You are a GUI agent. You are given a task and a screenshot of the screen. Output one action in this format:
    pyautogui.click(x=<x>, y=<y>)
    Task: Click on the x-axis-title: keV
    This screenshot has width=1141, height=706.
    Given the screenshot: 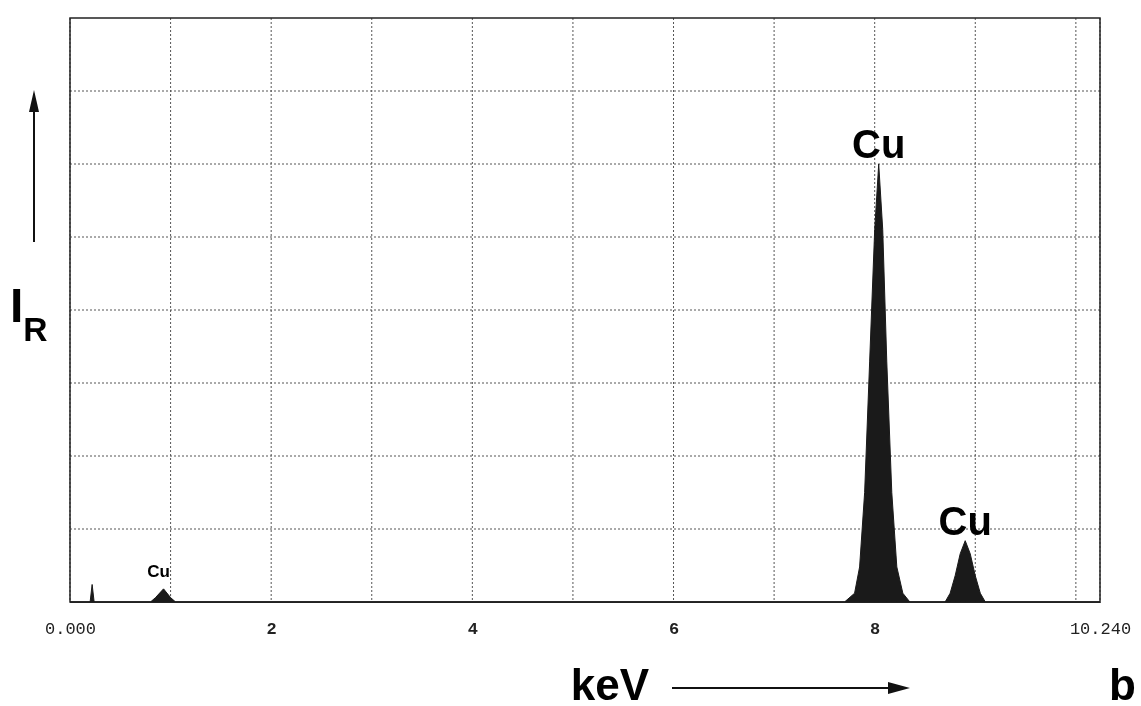 What is the action you would take?
    pyautogui.click(x=610, y=683)
    